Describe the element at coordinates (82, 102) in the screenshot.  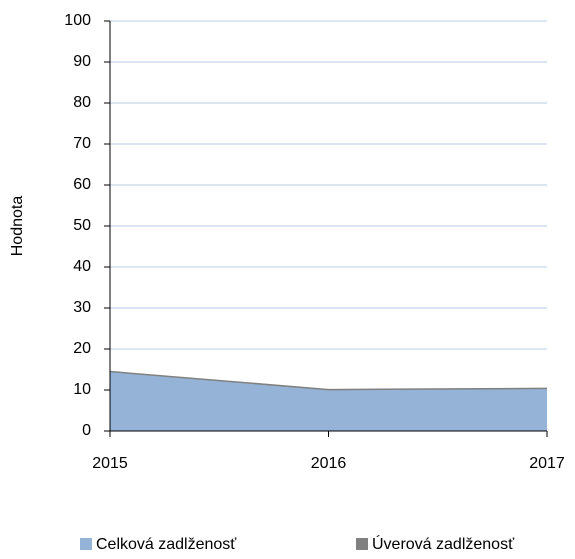
I see `y-tick-label: 80` at that location.